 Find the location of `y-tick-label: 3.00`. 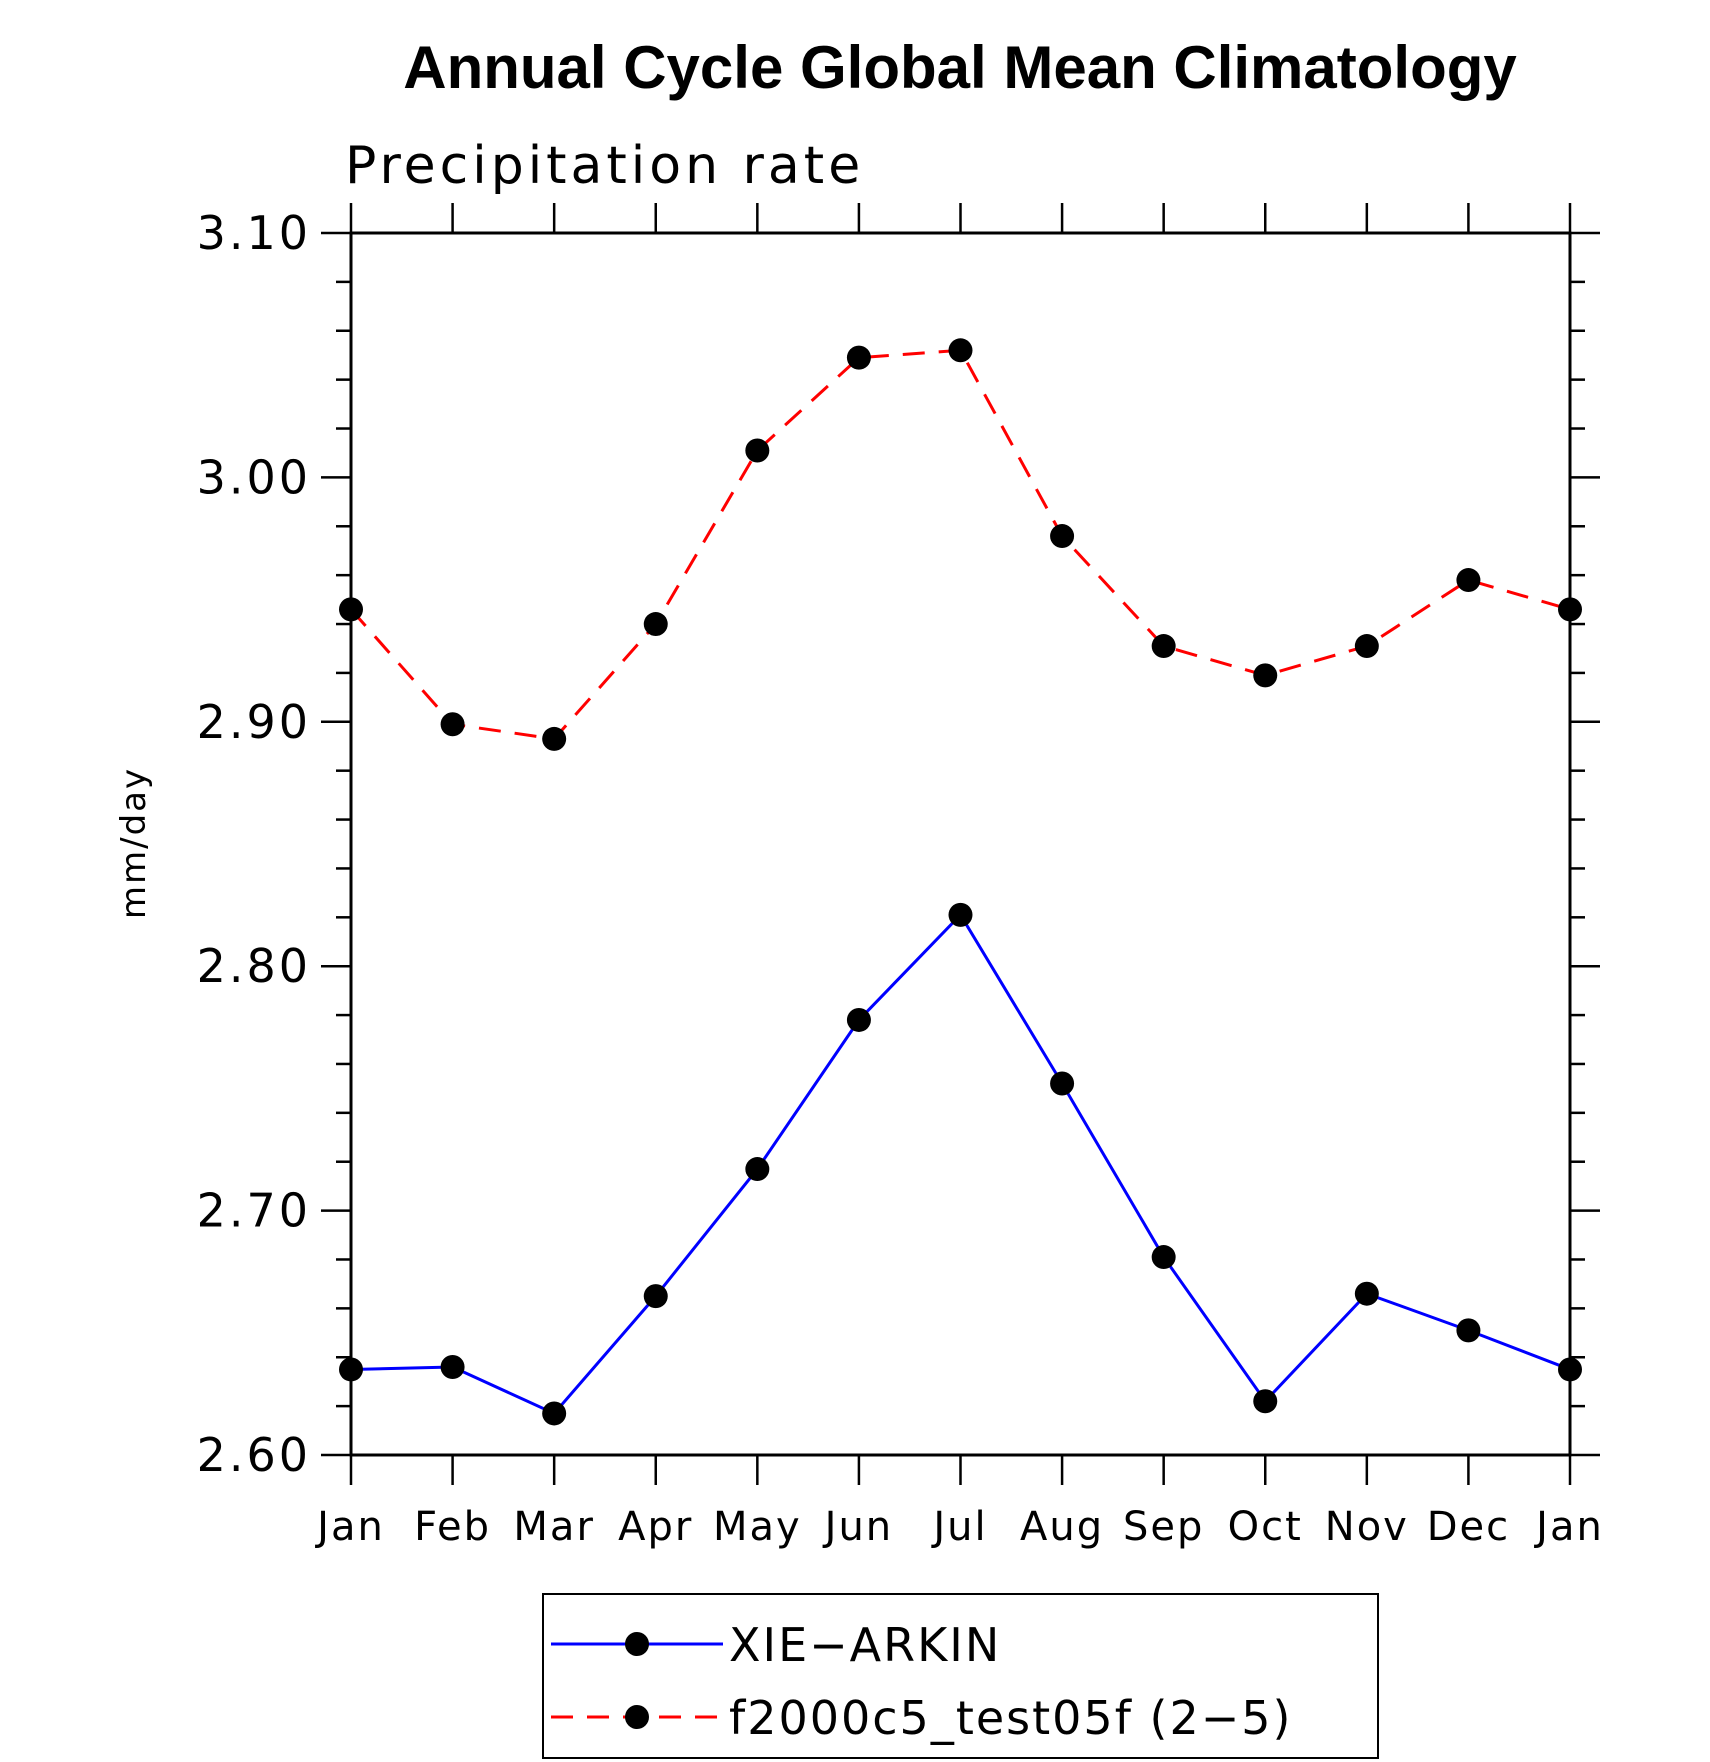

y-tick-label: 3.00 is located at coordinates (254, 477).